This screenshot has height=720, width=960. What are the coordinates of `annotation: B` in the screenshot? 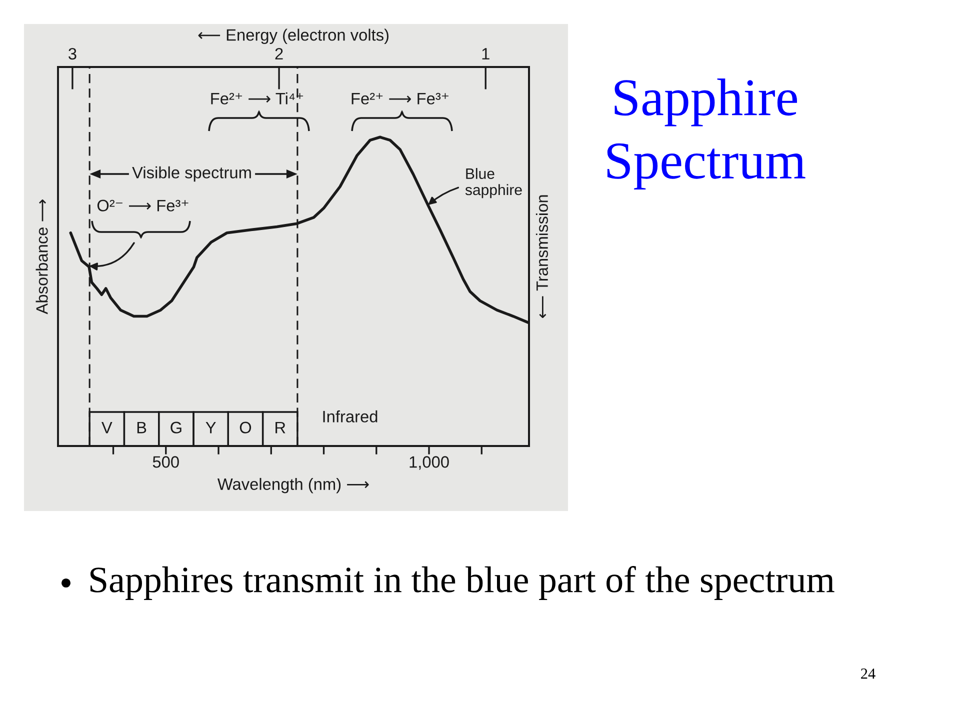 It's located at (141, 428).